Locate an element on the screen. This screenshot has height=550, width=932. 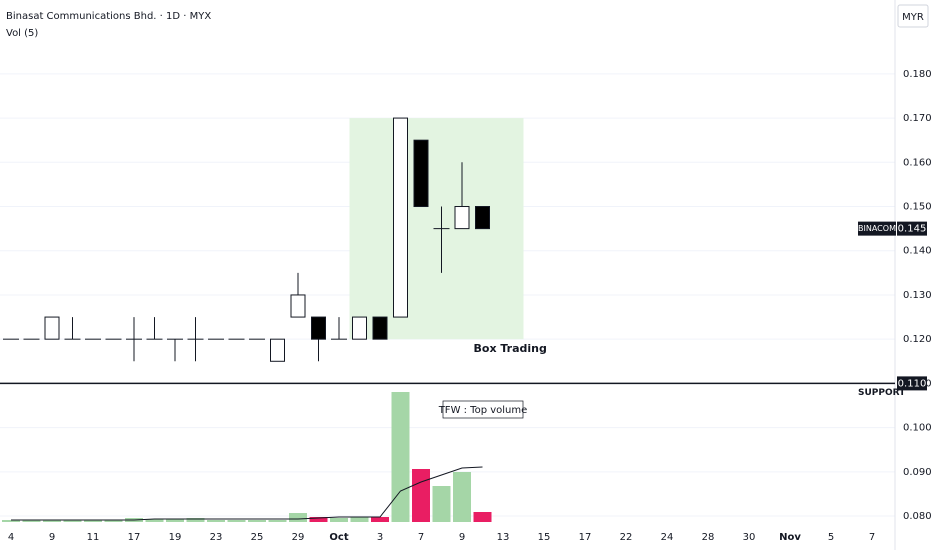
y-tick-label: 0.150 is located at coordinates (917, 207).